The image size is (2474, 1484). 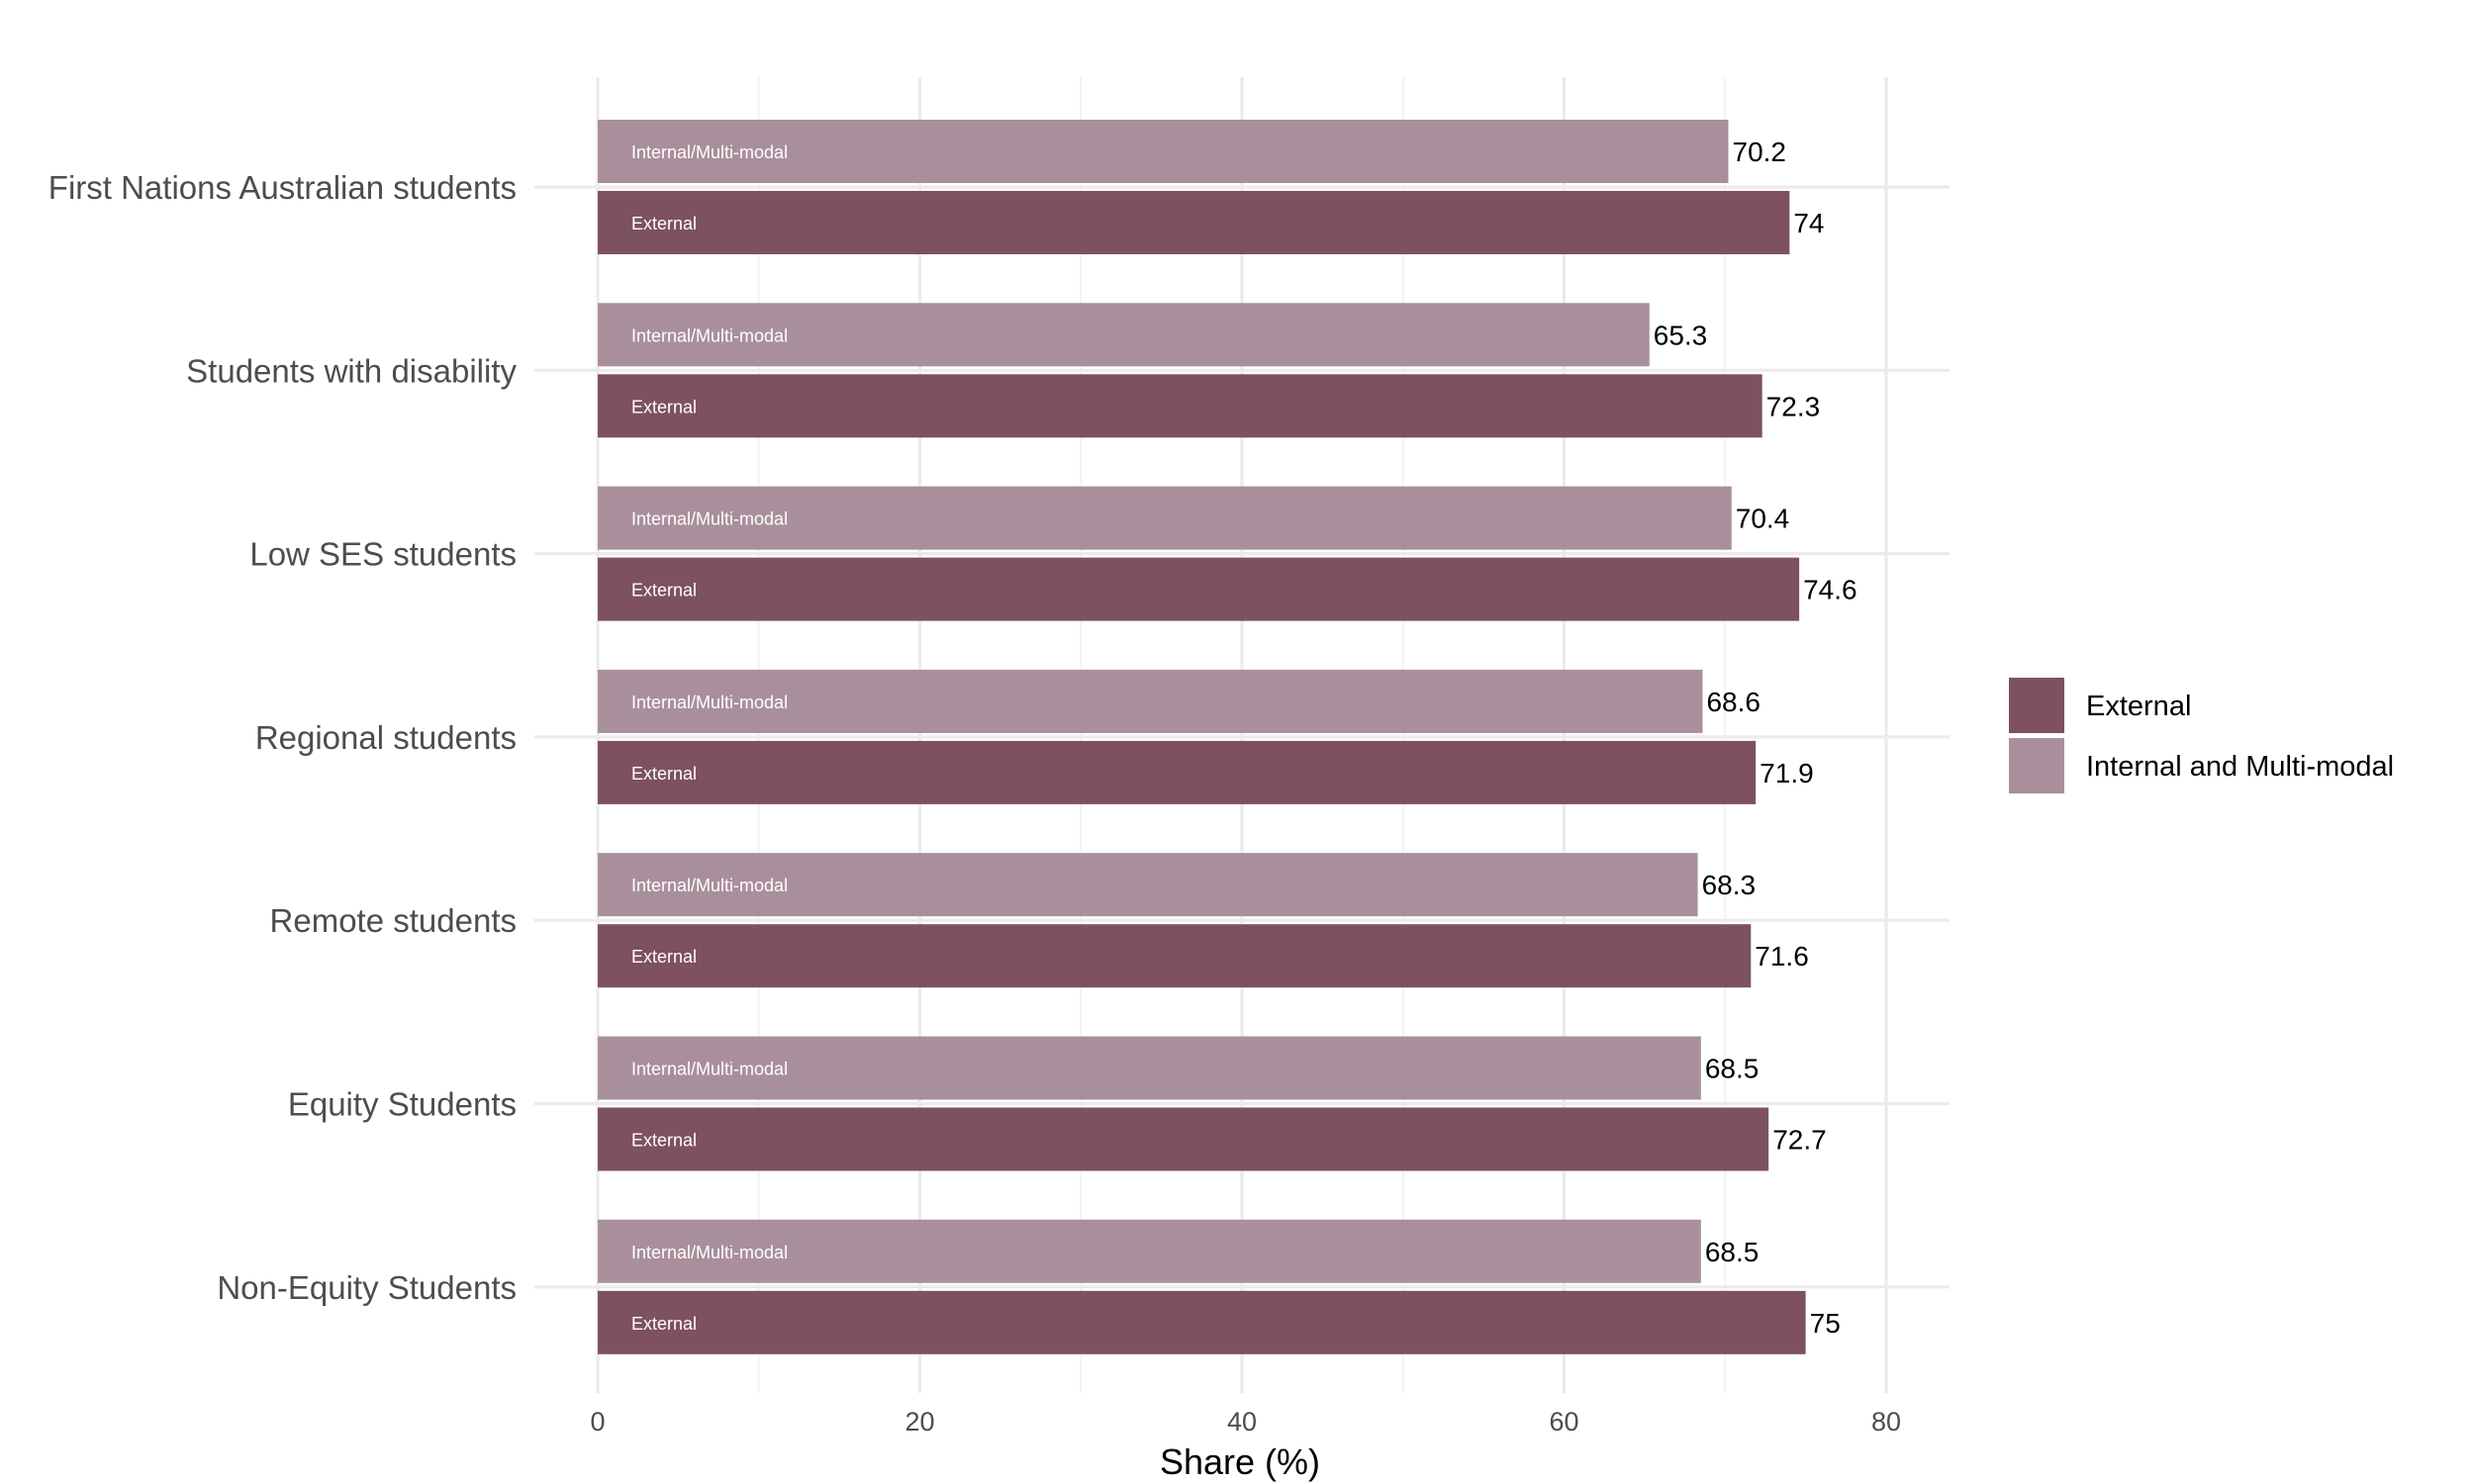 I want to click on data-label-external: 72.3, so click(x=1794, y=406).